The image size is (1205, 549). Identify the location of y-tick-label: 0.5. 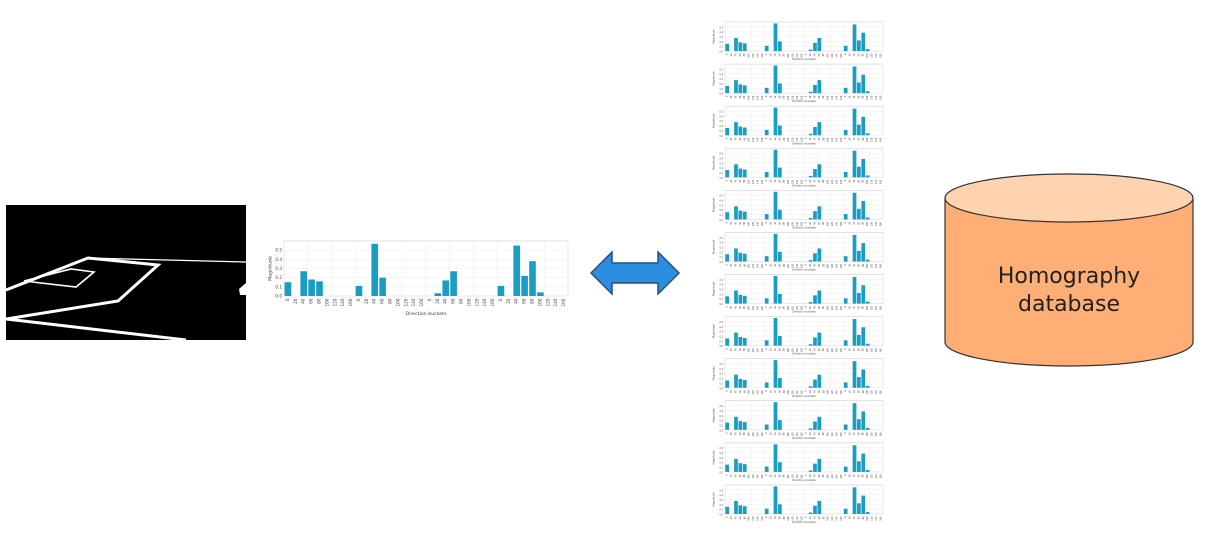
(722, 280).